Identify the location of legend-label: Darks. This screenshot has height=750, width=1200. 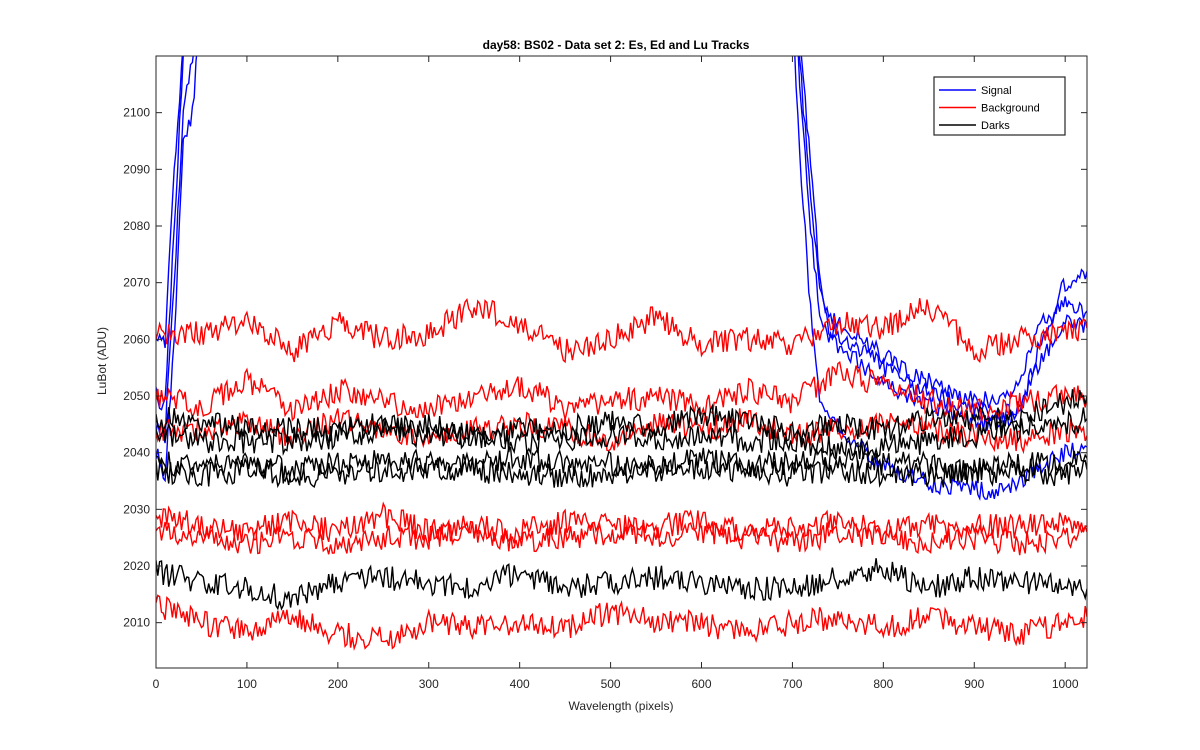
(995, 126).